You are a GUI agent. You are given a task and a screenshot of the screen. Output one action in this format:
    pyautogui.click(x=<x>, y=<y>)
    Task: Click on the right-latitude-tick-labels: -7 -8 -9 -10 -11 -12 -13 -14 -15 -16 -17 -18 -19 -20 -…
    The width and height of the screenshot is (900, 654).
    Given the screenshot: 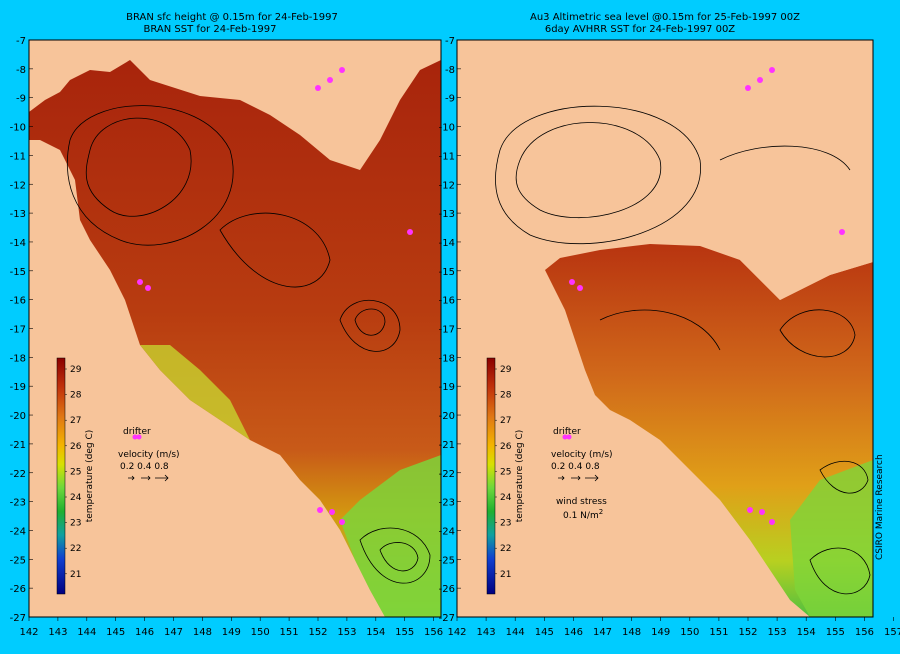 What is the action you would take?
    pyautogui.click(x=450, y=330)
    